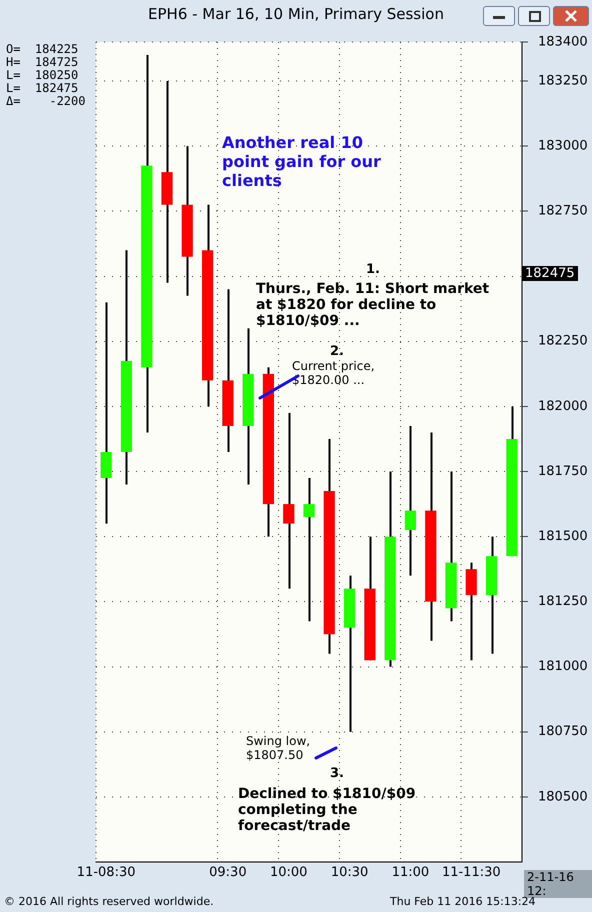 The height and width of the screenshot is (912, 592). I want to click on text: 2-11-16 12:, so click(558, 884).